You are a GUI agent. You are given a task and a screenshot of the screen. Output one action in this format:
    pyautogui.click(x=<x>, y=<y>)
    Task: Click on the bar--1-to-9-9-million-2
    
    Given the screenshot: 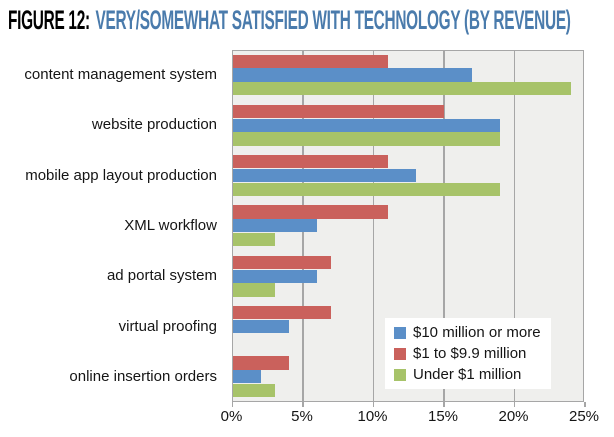 What is the action you would take?
    pyautogui.click(x=310, y=162)
    